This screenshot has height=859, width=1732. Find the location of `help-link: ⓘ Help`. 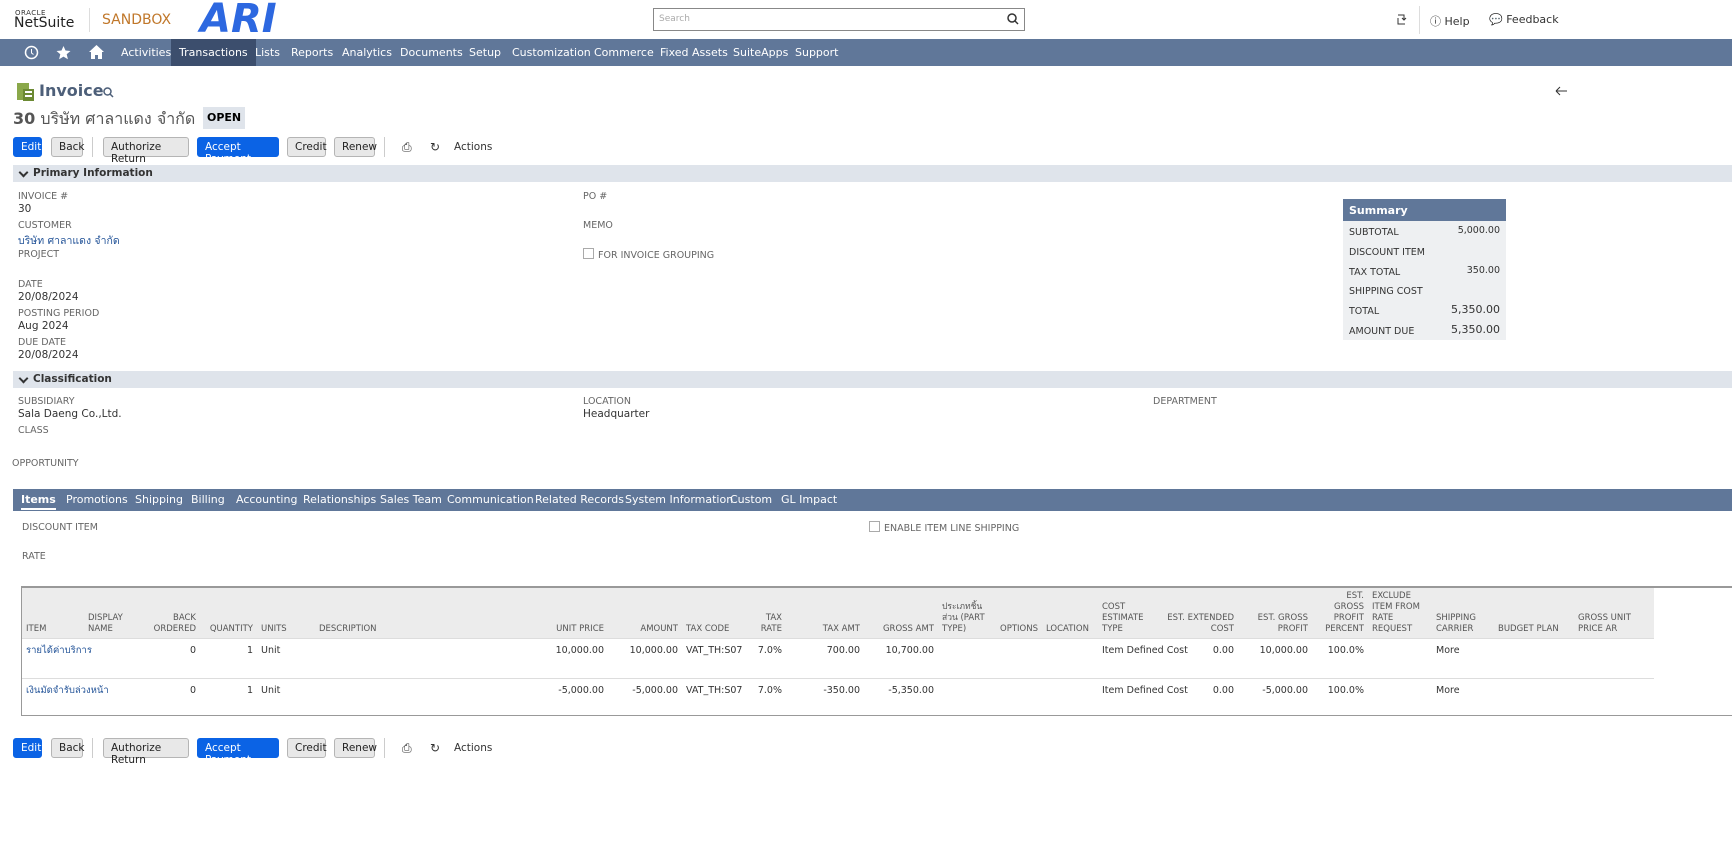

help-link: ⓘ Help is located at coordinates (1450, 21).